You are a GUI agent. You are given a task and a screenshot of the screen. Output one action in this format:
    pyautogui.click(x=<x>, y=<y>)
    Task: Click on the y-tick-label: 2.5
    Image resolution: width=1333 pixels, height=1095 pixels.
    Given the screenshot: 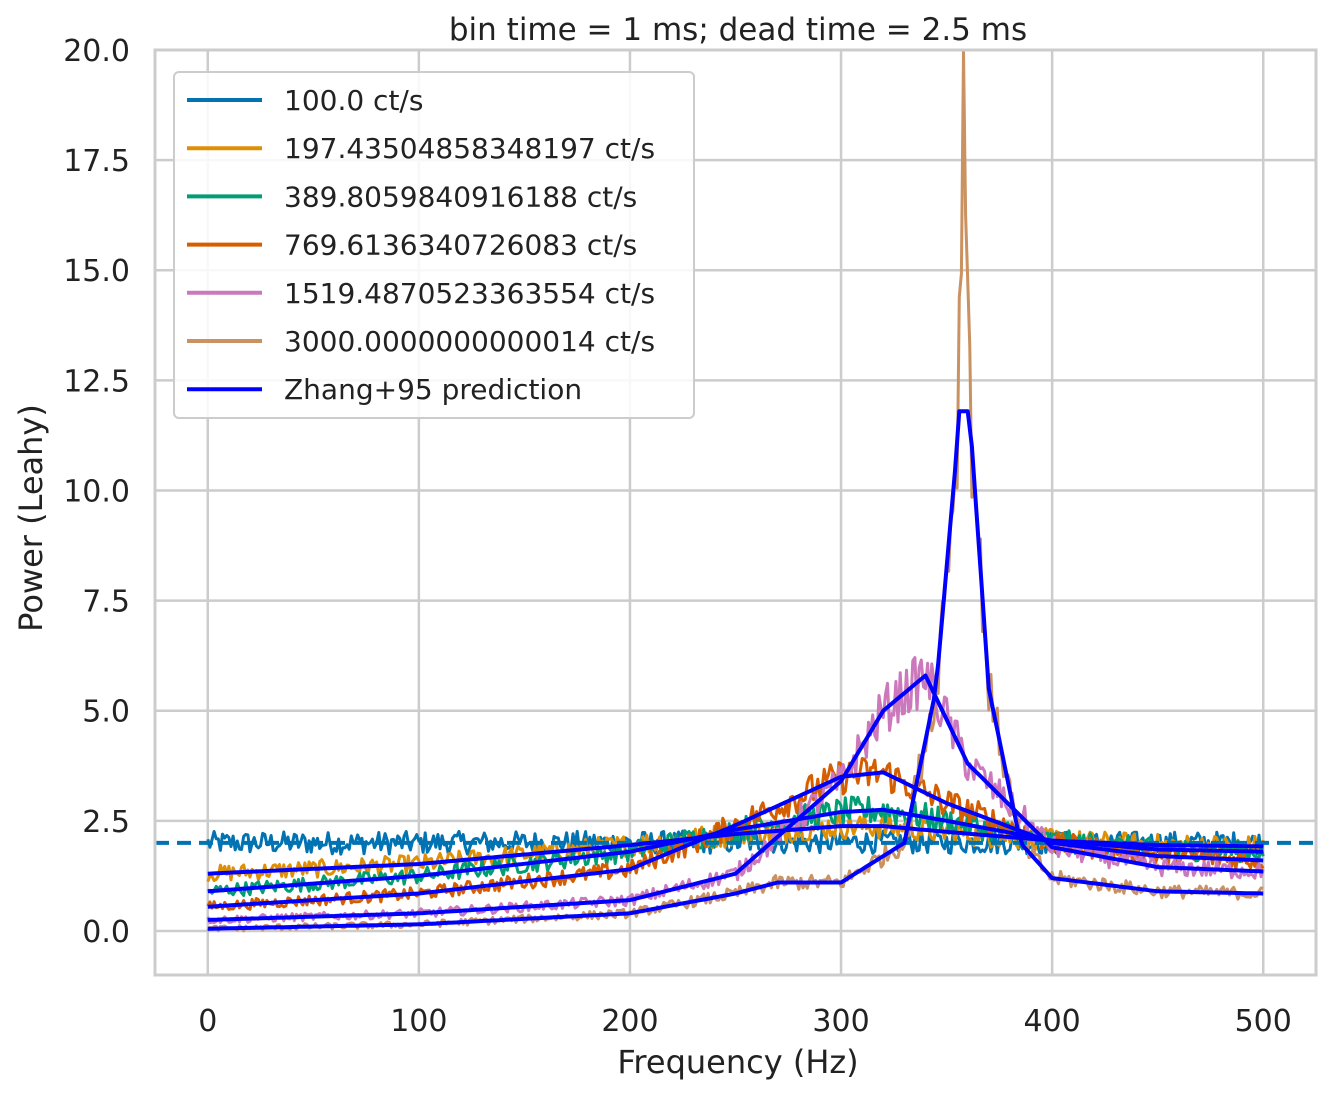 What is the action you would take?
    pyautogui.click(x=106, y=822)
    